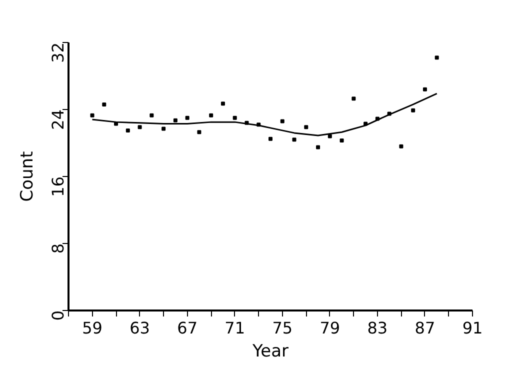 The height and width of the screenshot is (375, 525). I want to click on x-tick-label: 79, so click(330, 328).